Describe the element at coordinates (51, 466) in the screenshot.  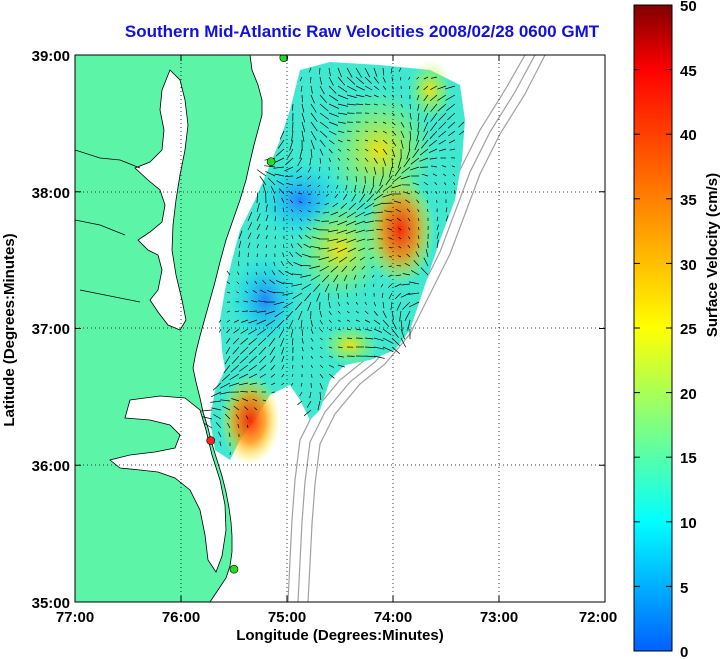
I see `y-tick-label: 36:00` at that location.